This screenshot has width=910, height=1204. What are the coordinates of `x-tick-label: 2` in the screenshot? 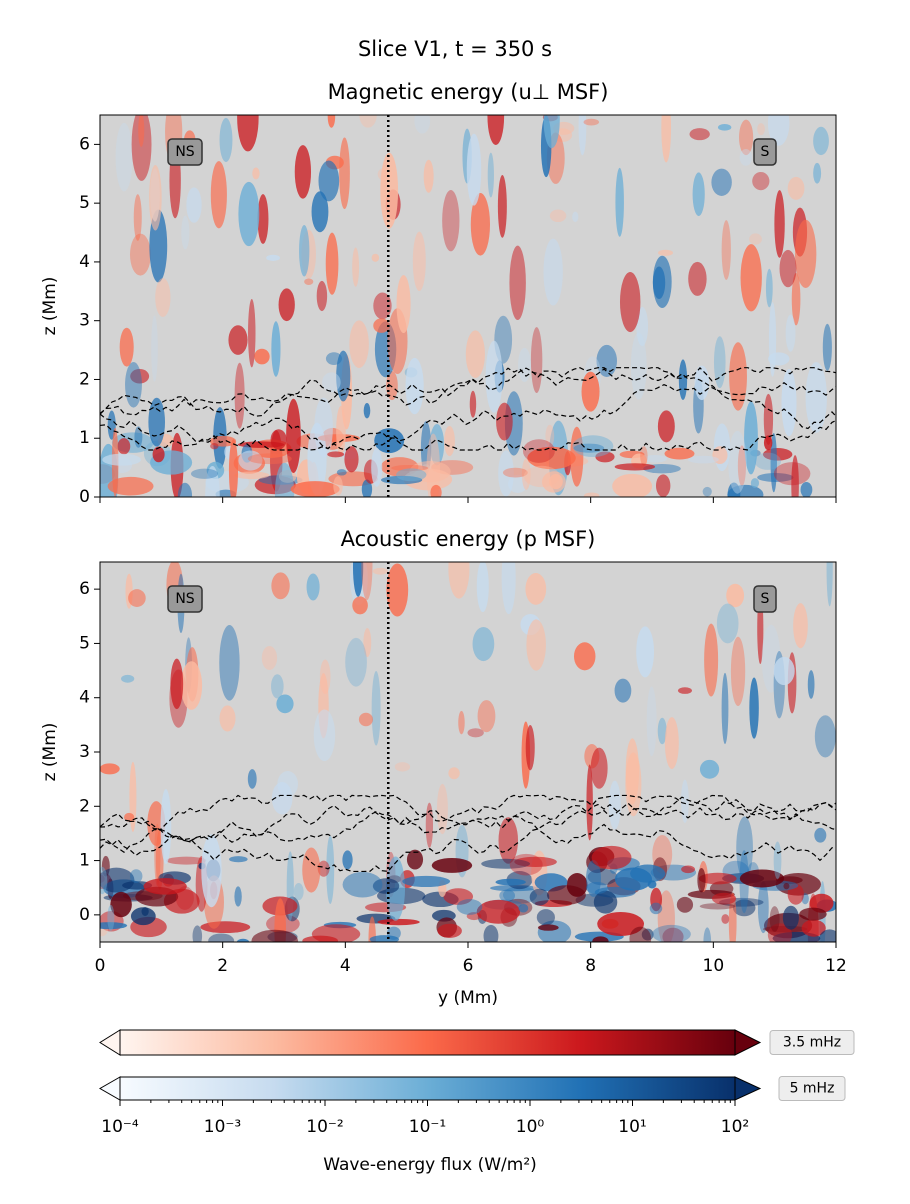 It's located at (222, 966).